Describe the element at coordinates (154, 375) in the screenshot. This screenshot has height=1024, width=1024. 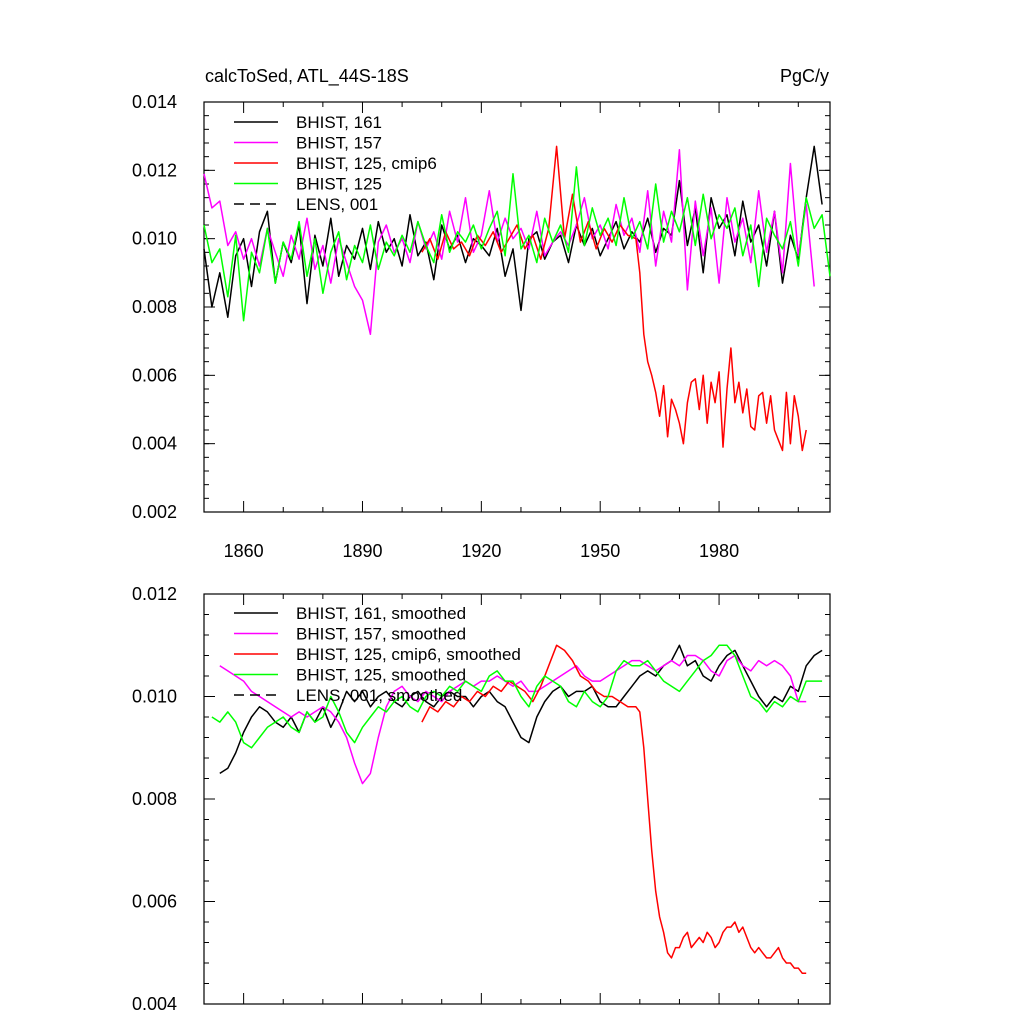
I see `top-y-tick-label: 0.006` at that location.